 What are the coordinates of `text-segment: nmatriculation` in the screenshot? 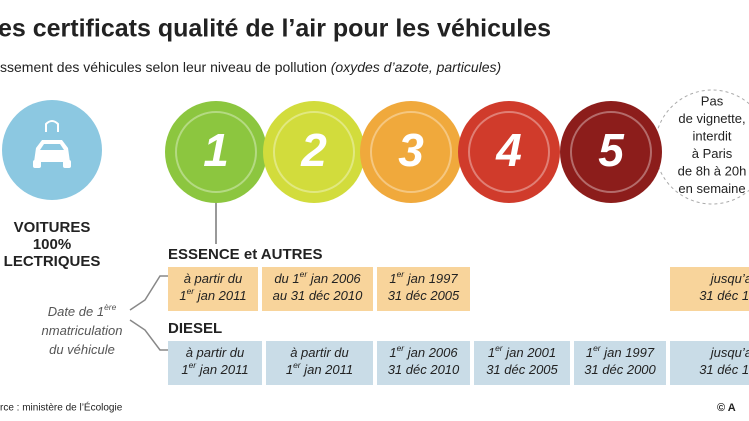 It's located at (82, 330).